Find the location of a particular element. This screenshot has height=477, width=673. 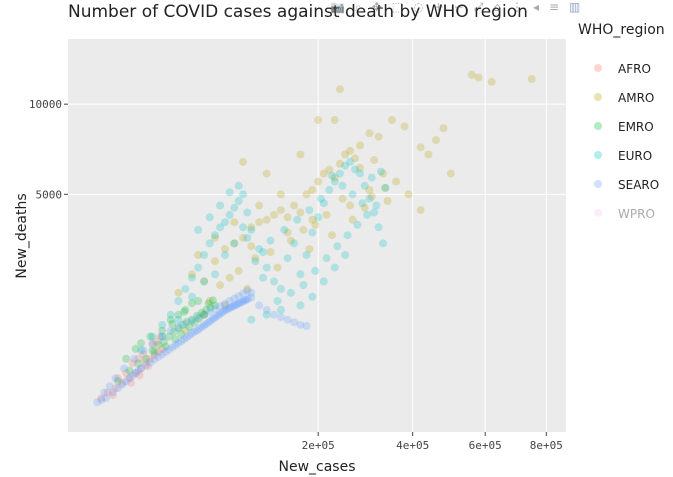

plotly-logo-icon: ▥ is located at coordinates (575, 7).